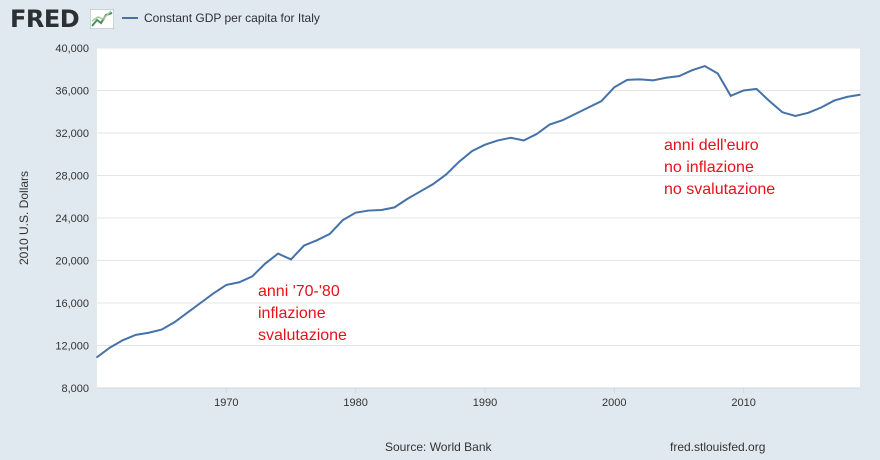  Describe the element at coordinates (718, 447) in the screenshot. I see `site-link: fred.stlouisfed.org` at that location.